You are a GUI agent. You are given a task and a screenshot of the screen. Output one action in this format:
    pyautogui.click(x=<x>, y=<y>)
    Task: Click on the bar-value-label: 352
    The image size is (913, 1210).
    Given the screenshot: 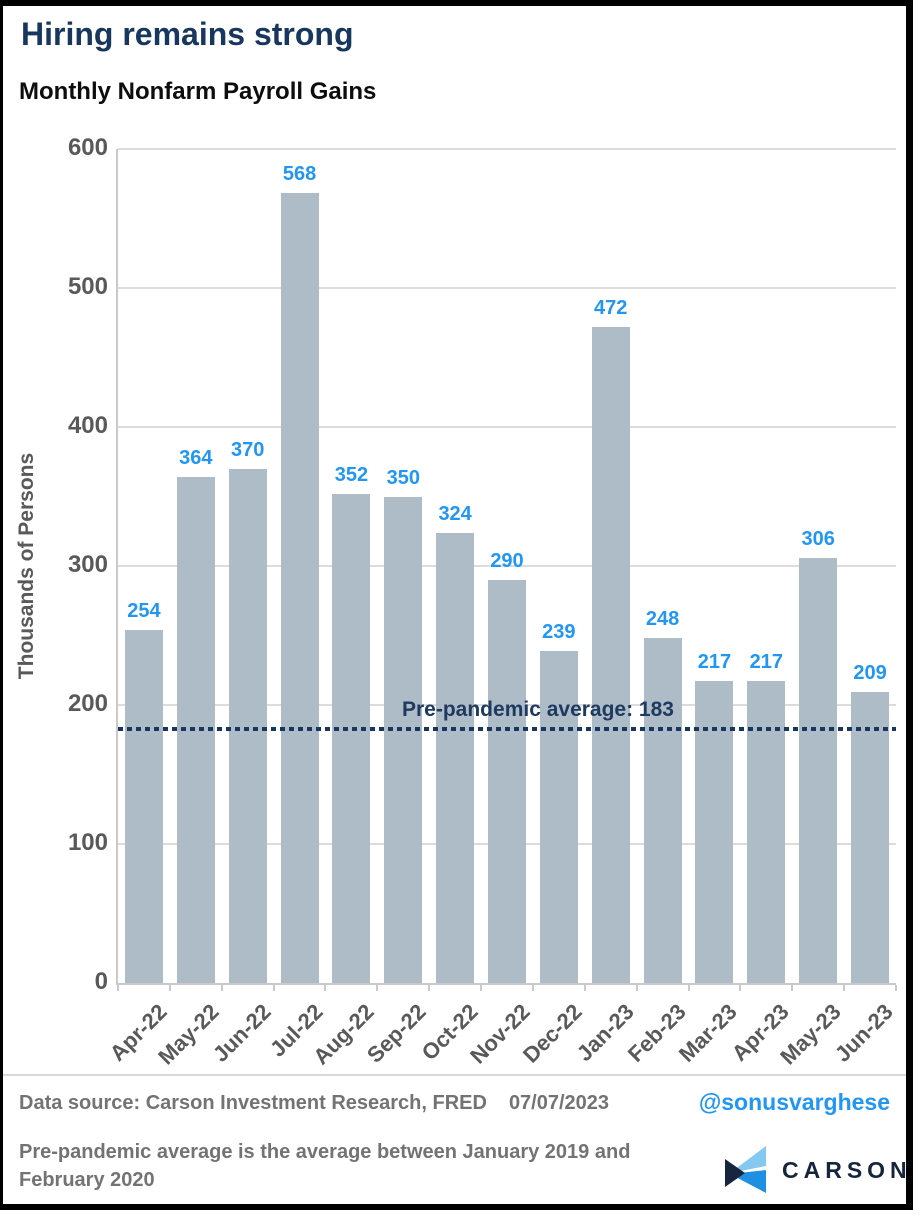 What is the action you would take?
    pyautogui.click(x=351, y=474)
    